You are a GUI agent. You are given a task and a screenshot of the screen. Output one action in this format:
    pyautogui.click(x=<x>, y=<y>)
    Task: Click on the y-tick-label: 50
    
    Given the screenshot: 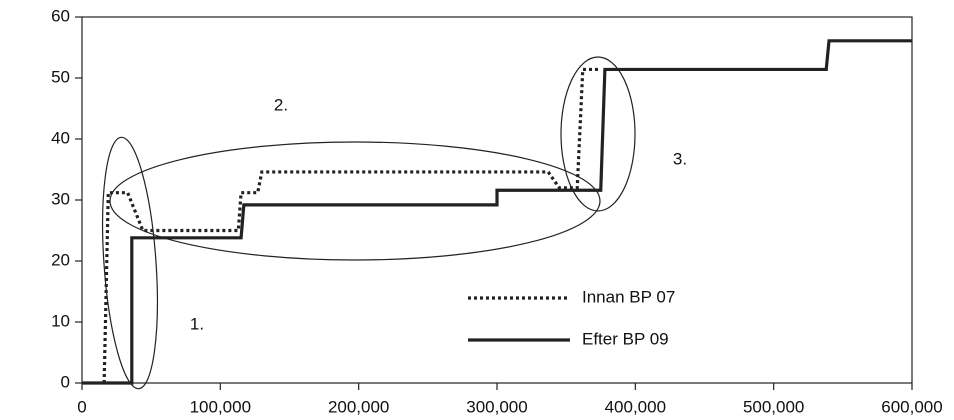 What is the action you would take?
    pyautogui.click(x=60, y=76)
    